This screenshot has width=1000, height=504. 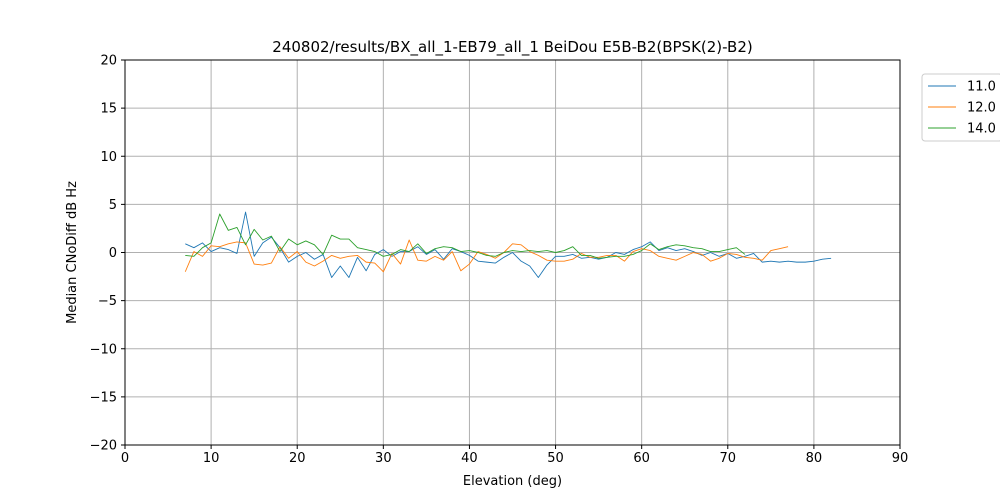 I want to click on x-tick-label: 90, so click(x=900, y=458).